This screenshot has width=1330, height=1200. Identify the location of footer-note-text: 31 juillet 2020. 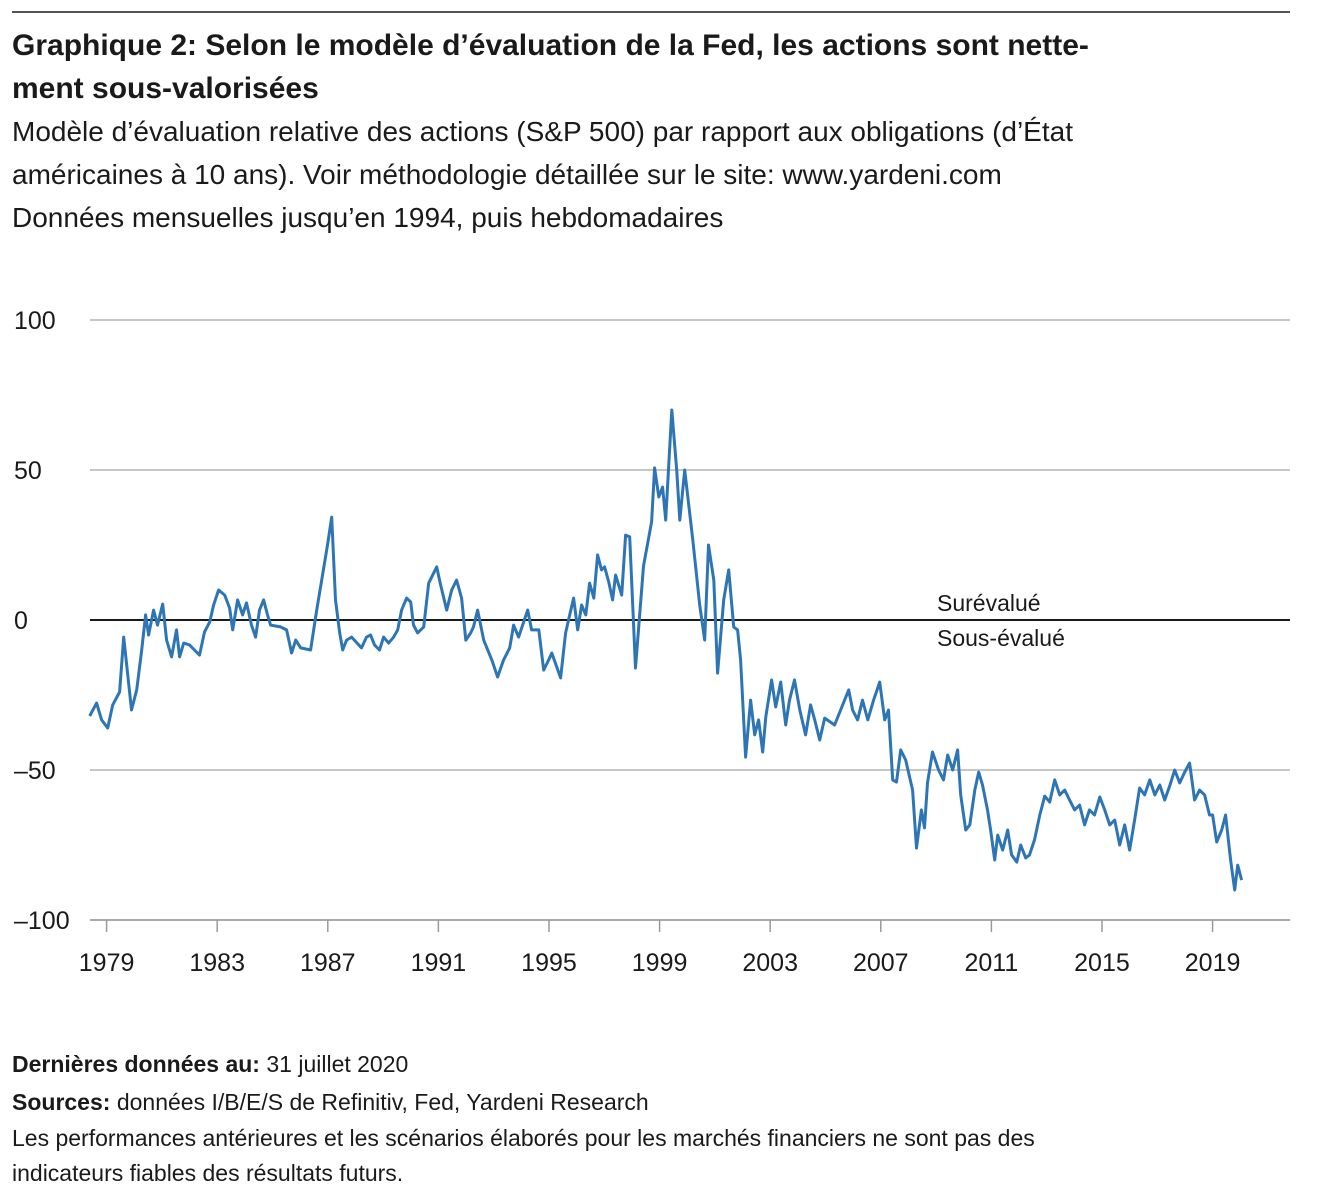
(337, 1064).